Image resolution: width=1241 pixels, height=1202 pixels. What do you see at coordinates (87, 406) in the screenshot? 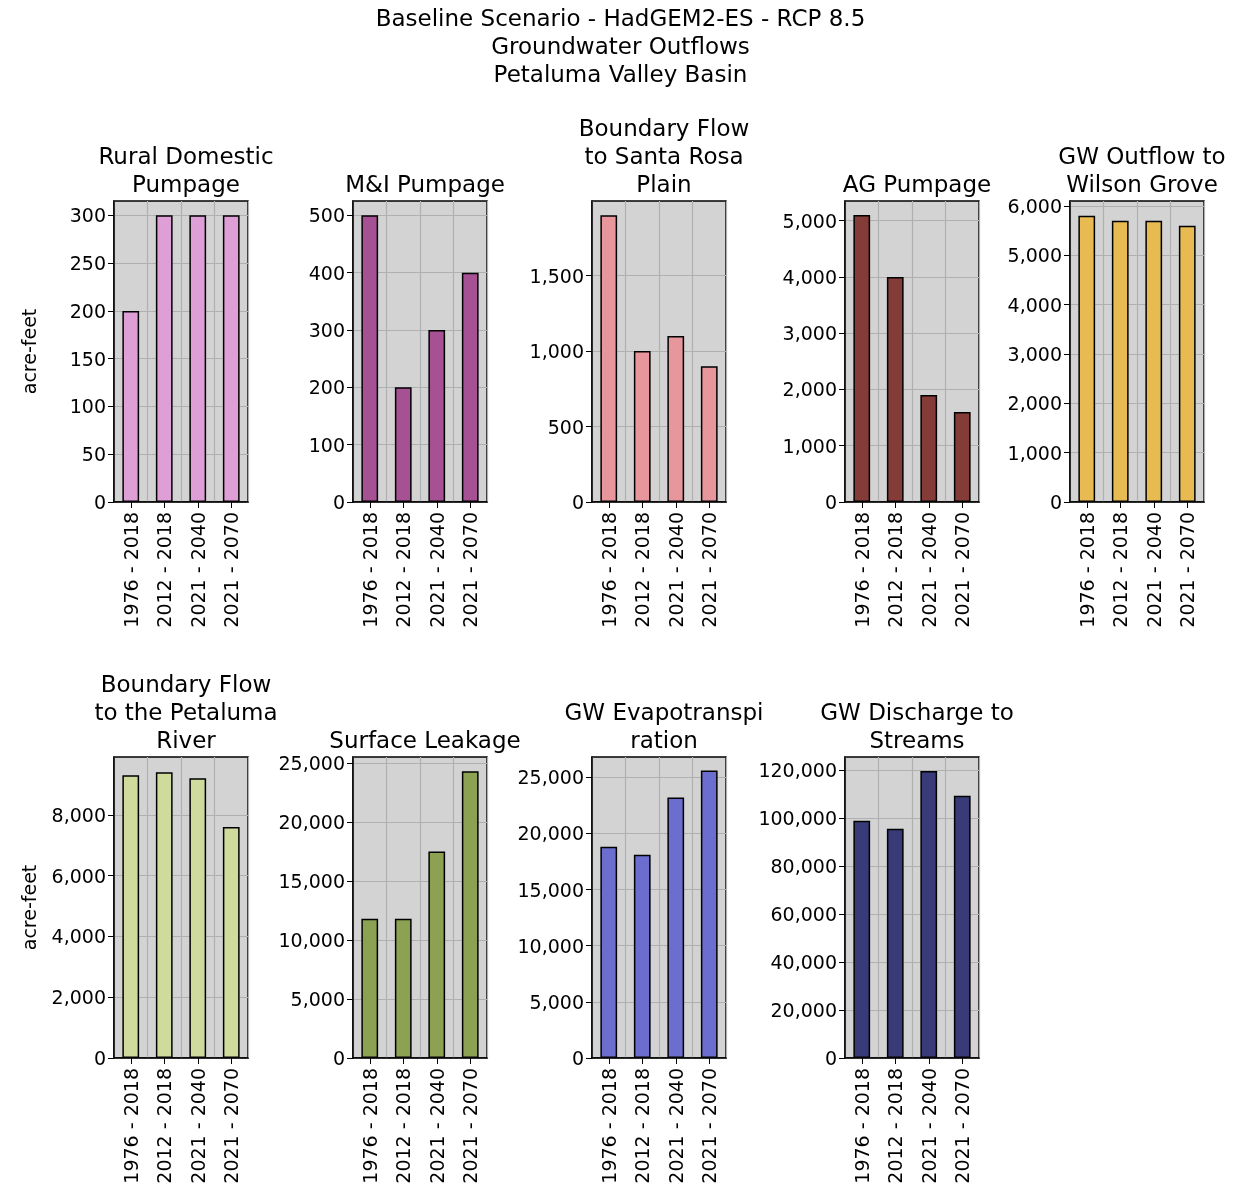
I see `y-tick-label: 100` at bounding box center [87, 406].